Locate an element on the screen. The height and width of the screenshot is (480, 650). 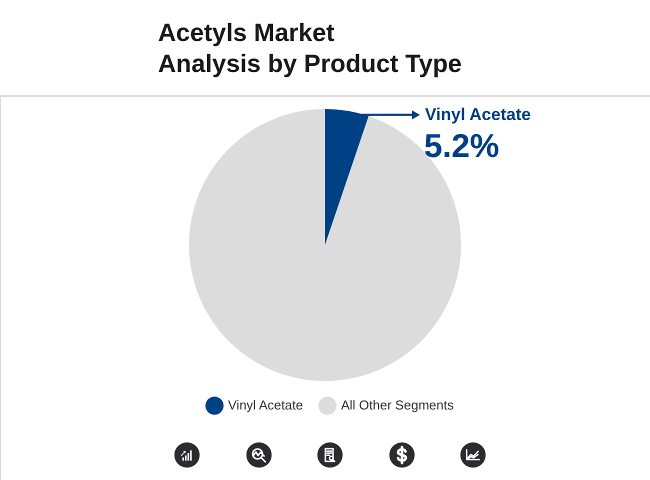
legend-label: Vinyl Acetate is located at coordinates (265, 405).